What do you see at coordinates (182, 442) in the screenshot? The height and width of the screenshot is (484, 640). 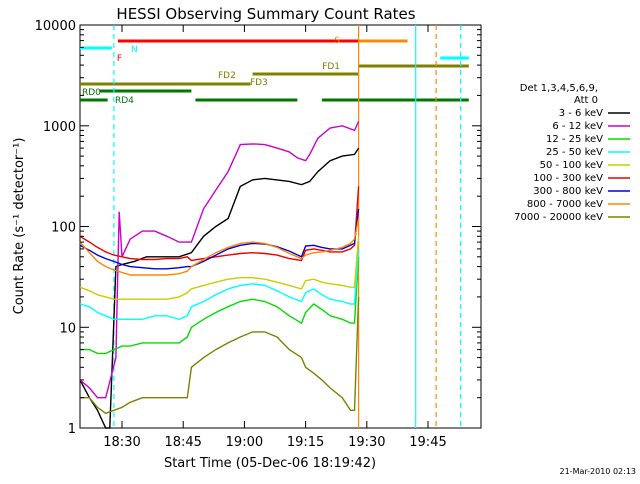 I see `x-tick-label: 18:45` at bounding box center [182, 442].